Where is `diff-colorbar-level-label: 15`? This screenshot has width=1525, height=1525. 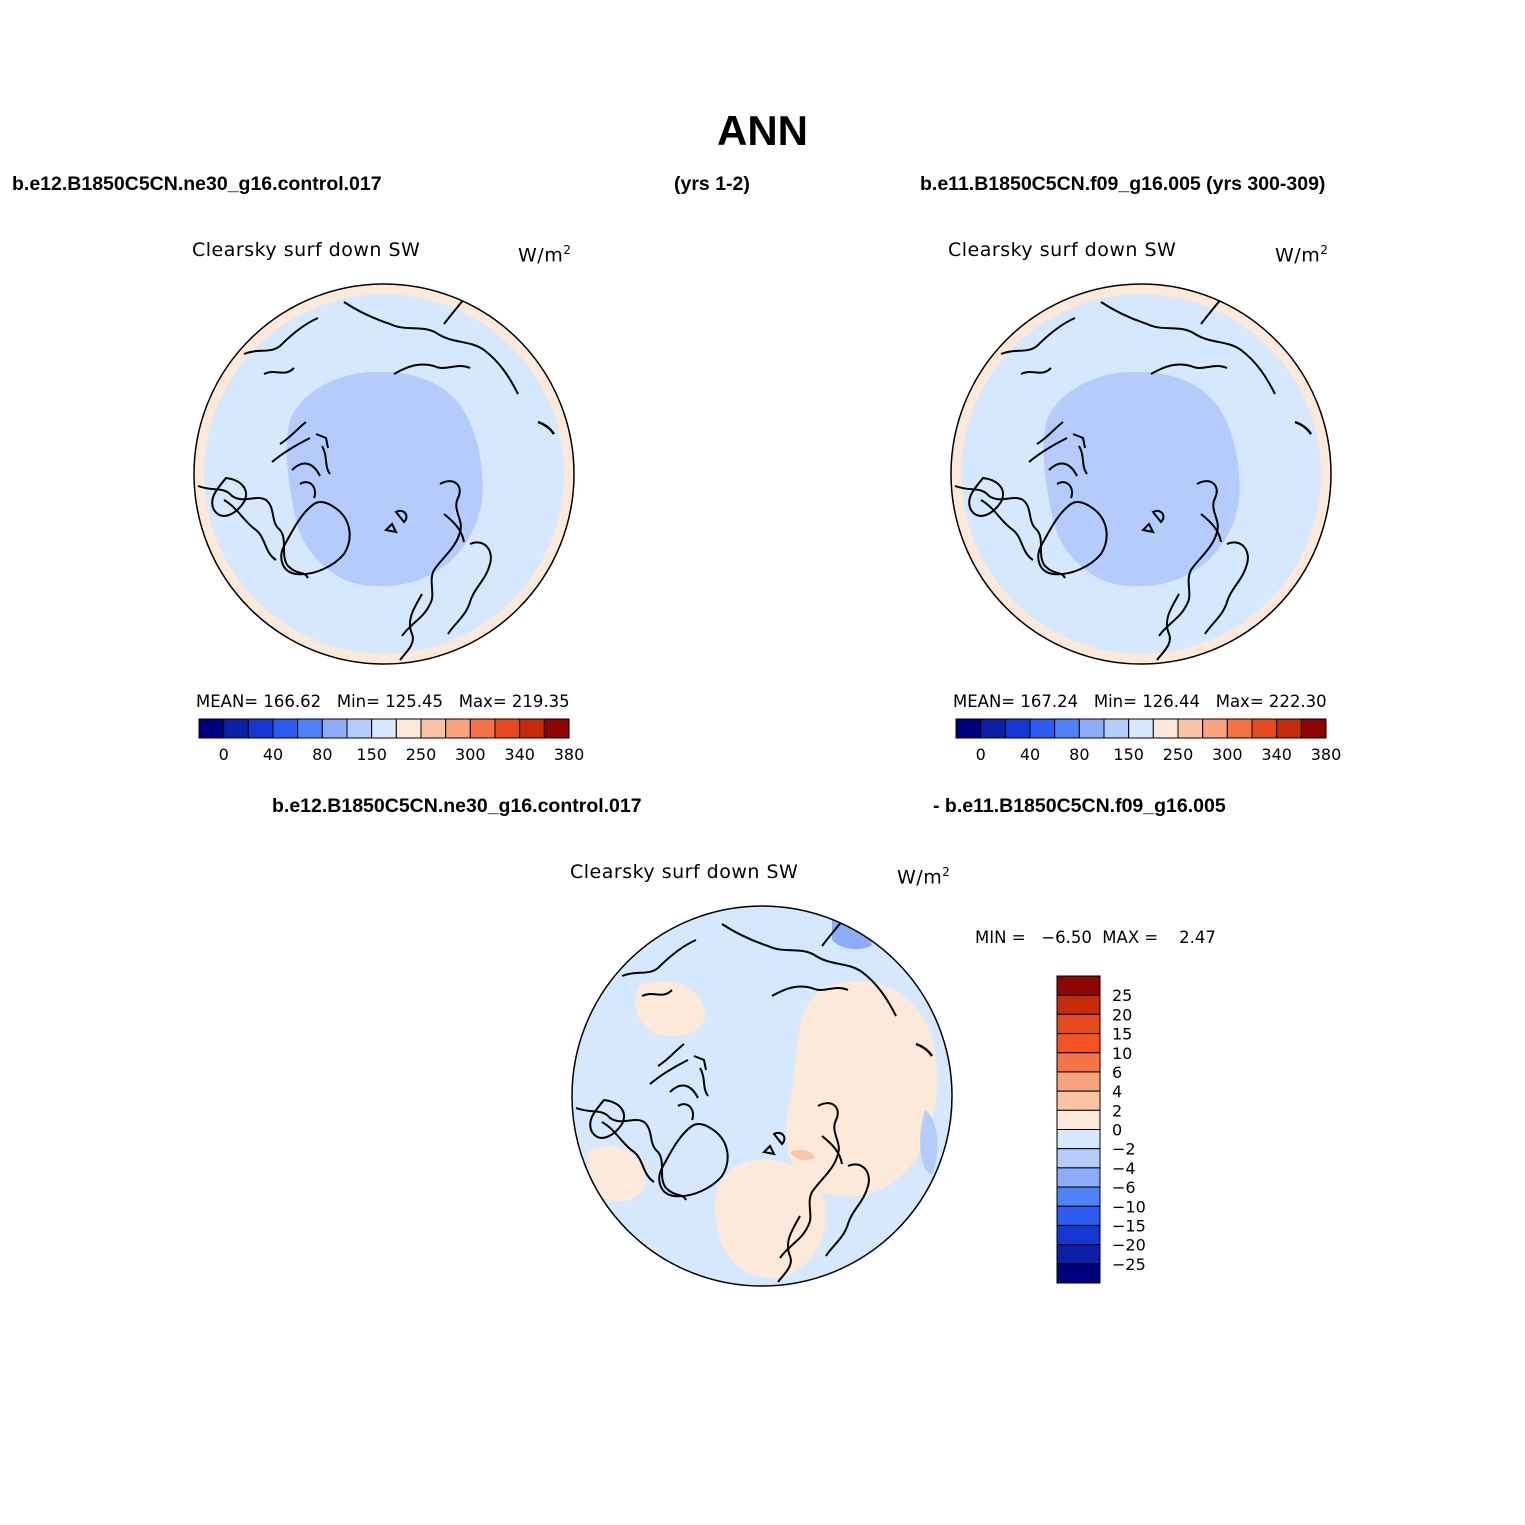
diff-colorbar-level-label: 15 is located at coordinates (1122, 1034).